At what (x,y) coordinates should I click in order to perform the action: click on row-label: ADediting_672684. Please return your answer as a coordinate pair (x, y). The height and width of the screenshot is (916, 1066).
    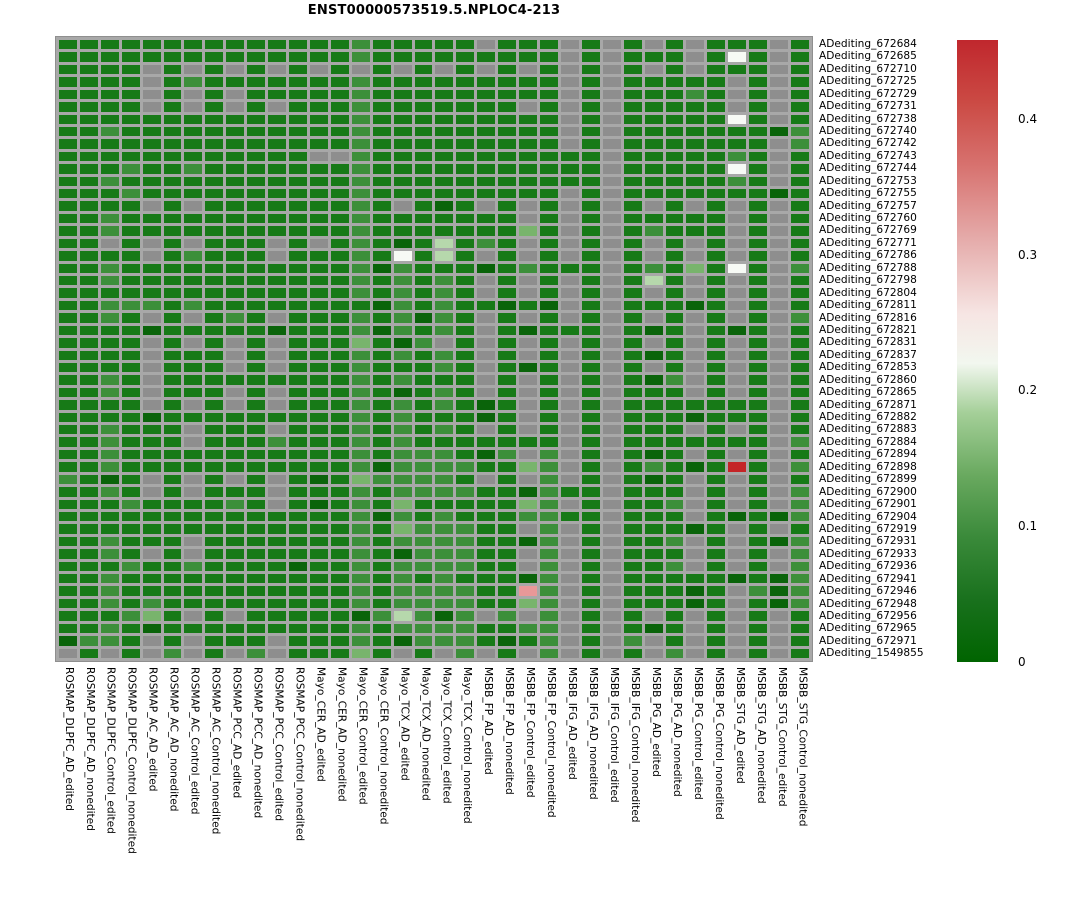
    Looking at the image, I should click on (868, 43).